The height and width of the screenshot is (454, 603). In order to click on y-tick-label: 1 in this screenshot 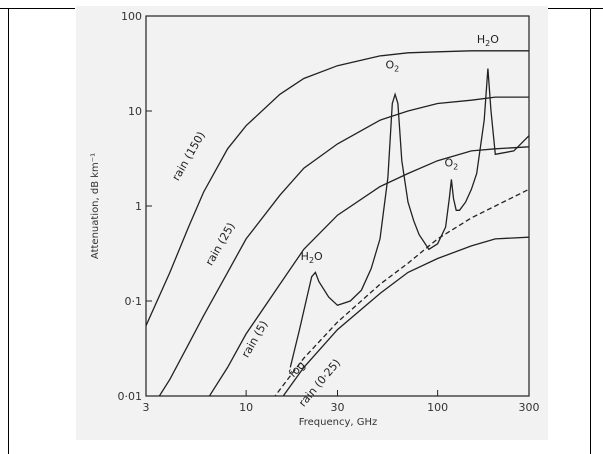, I will do `click(138, 206)`.